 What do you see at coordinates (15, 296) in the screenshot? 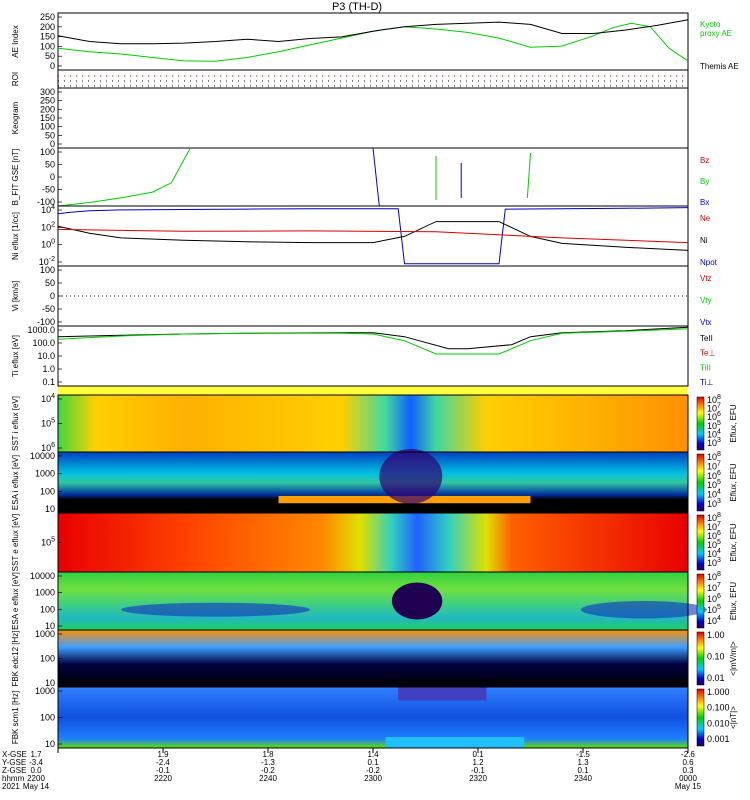
I see `y-axis-label: Vi [km/s]` at bounding box center [15, 296].